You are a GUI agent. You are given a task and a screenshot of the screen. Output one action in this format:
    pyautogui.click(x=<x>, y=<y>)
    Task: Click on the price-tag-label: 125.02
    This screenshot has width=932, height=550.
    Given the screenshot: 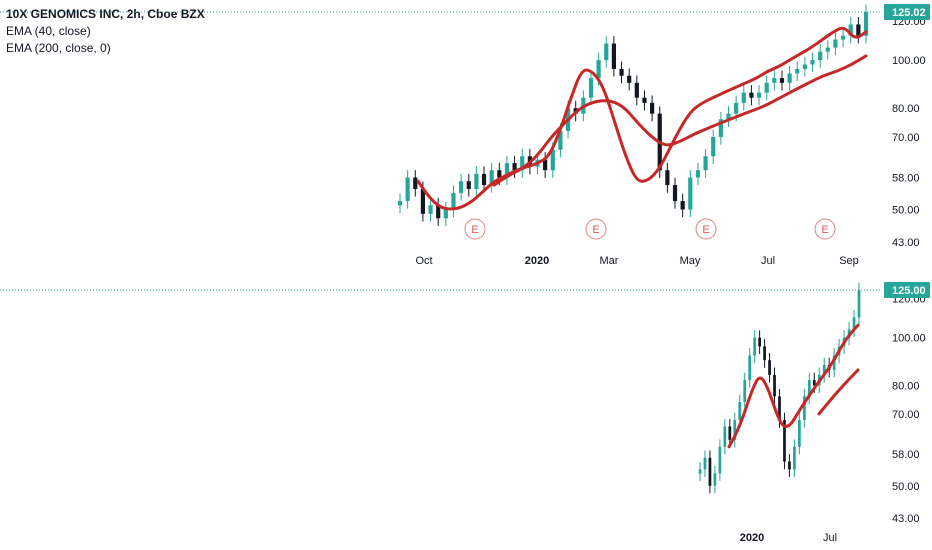 What is the action you would take?
    pyautogui.click(x=909, y=13)
    